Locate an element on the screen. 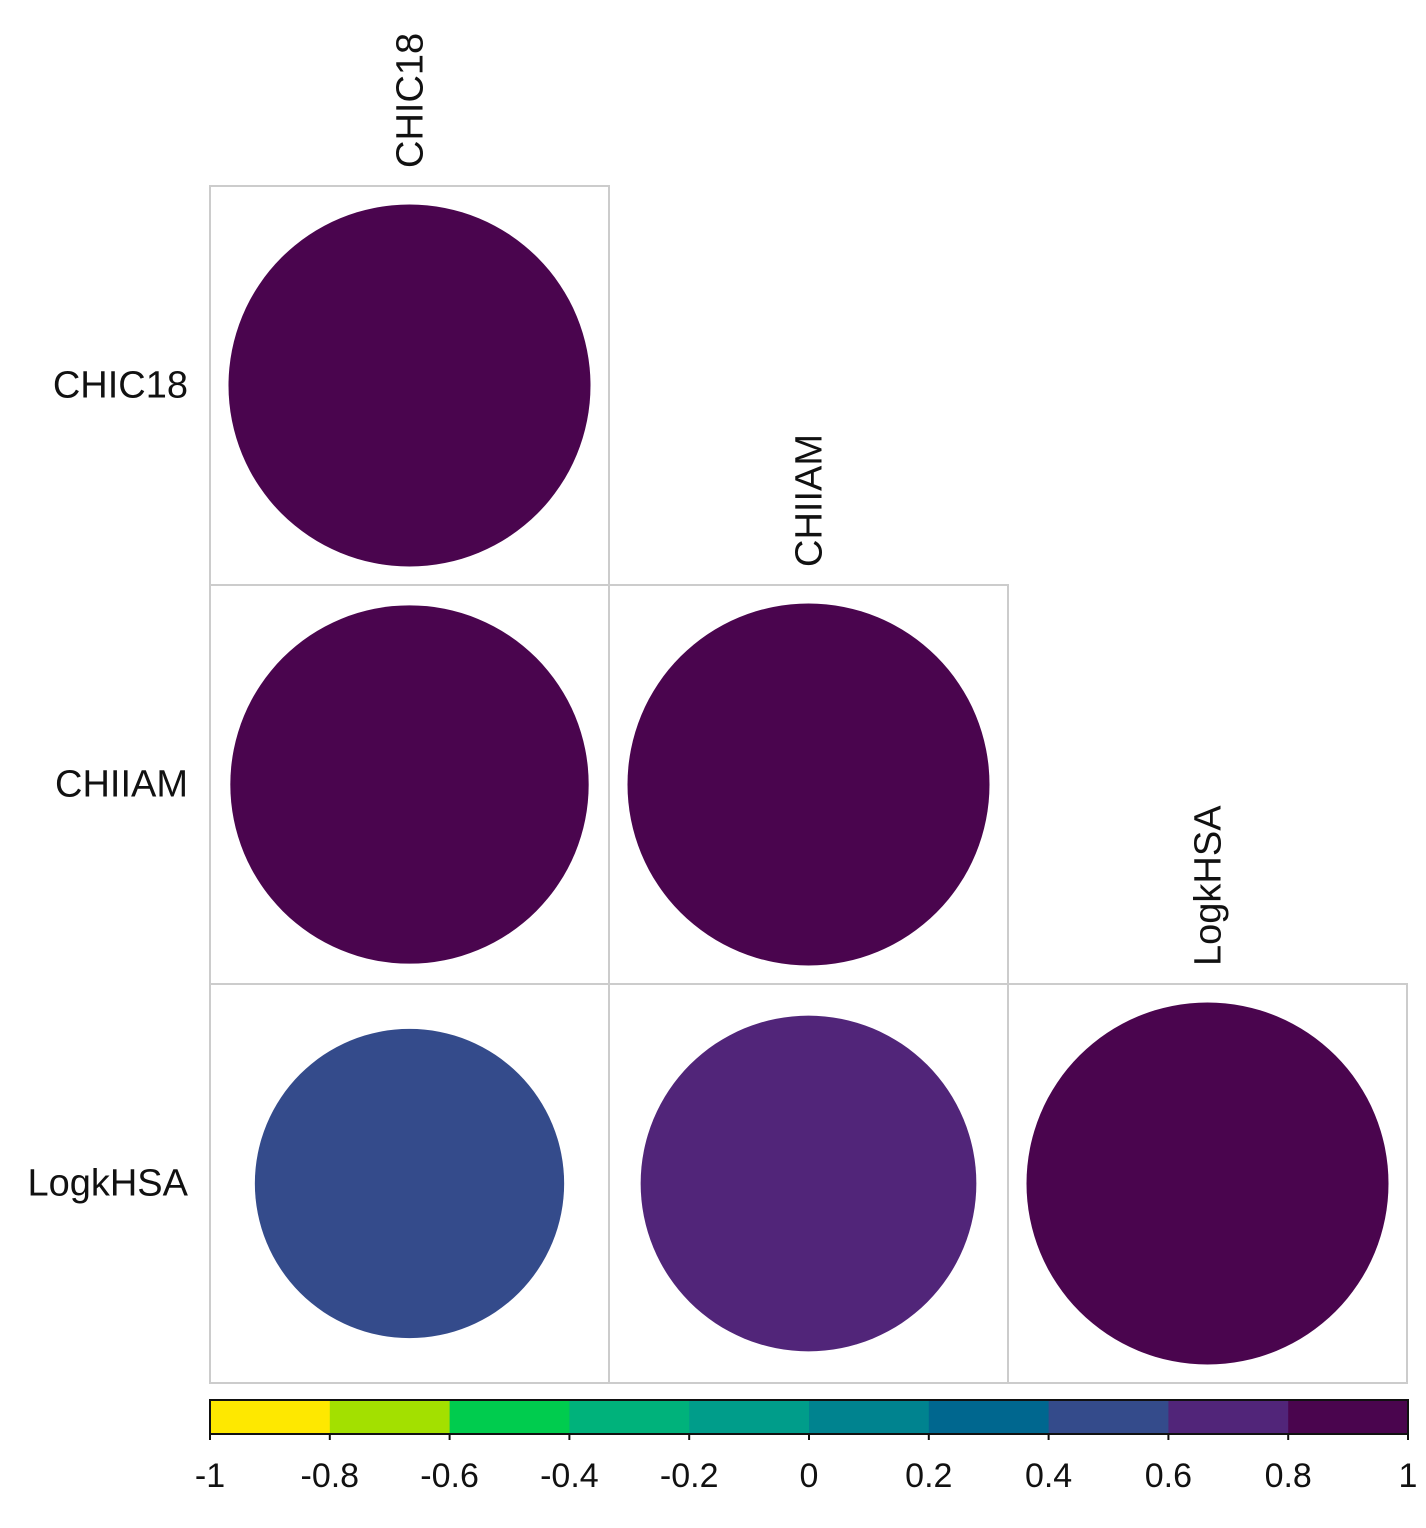 The image size is (1426, 1528). colorbar-tick-label: -1 is located at coordinates (210, 1476).